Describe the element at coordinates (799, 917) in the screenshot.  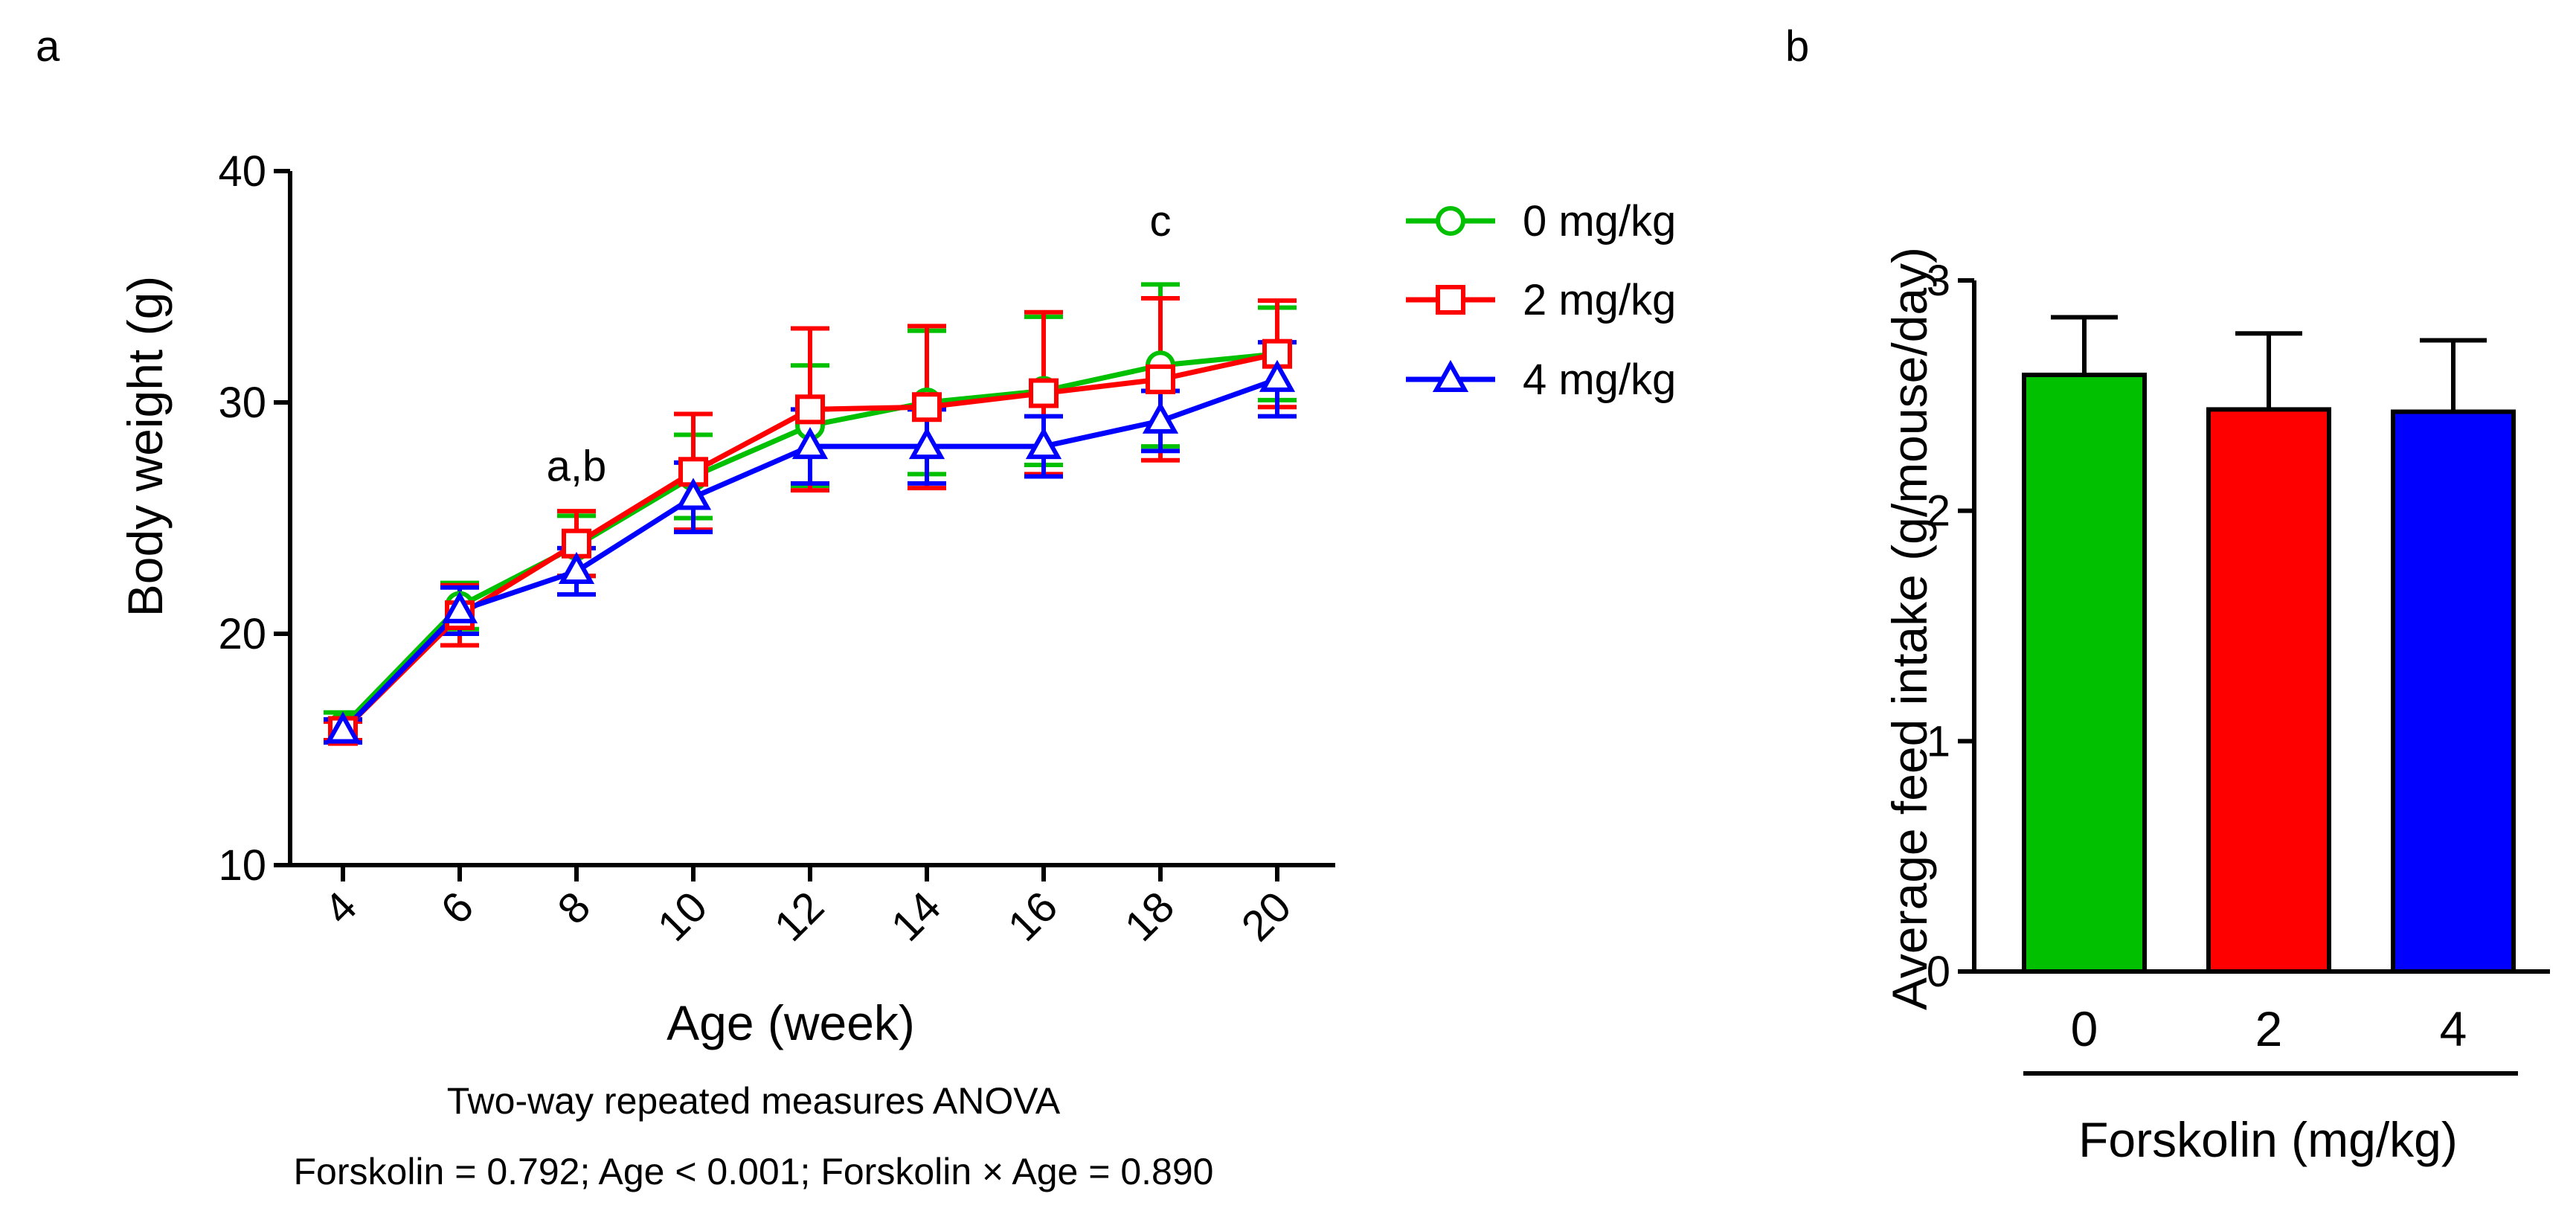
I see `a-x-tick-label: 12` at that location.